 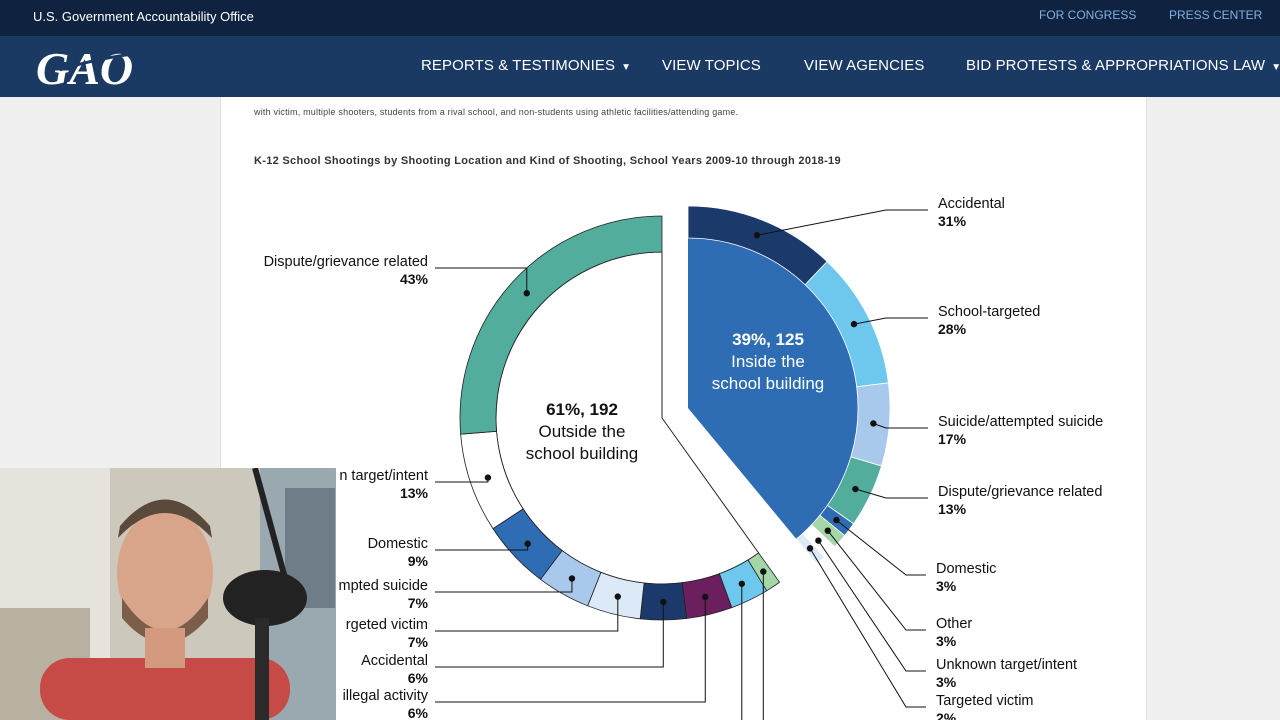 I want to click on outside-center-label-0: 61%, 192, so click(x=582, y=409).